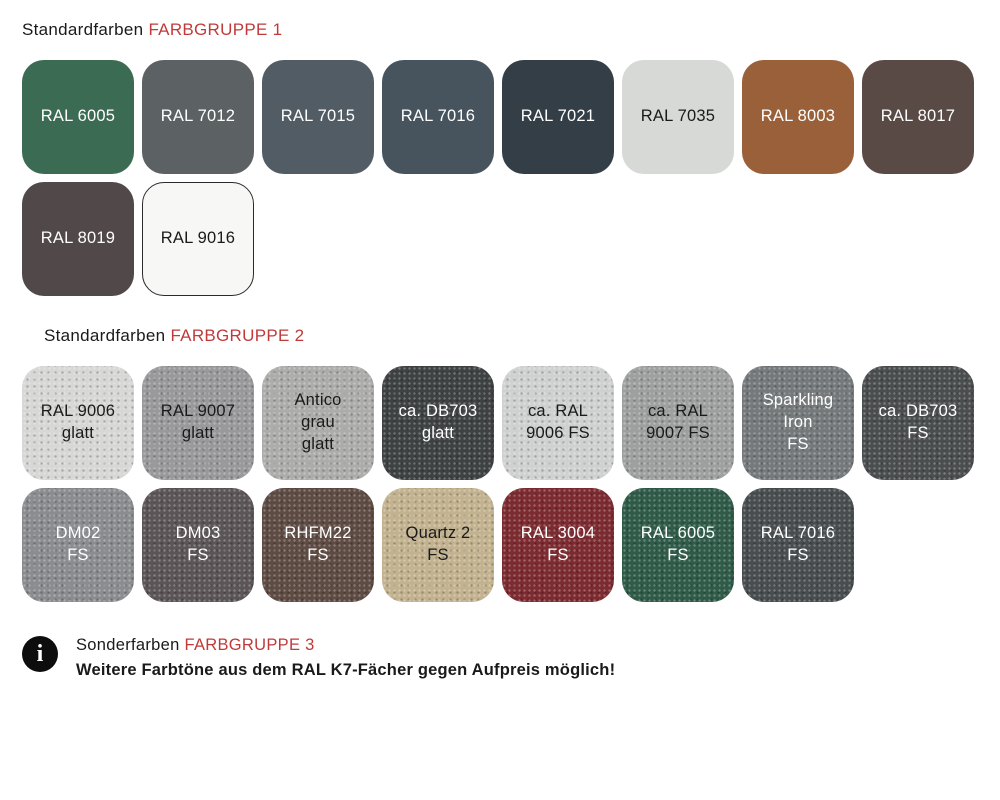 The height and width of the screenshot is (800, 1000). I want to click on swatch-label: Quartz 2 FS, so click(438, 544).